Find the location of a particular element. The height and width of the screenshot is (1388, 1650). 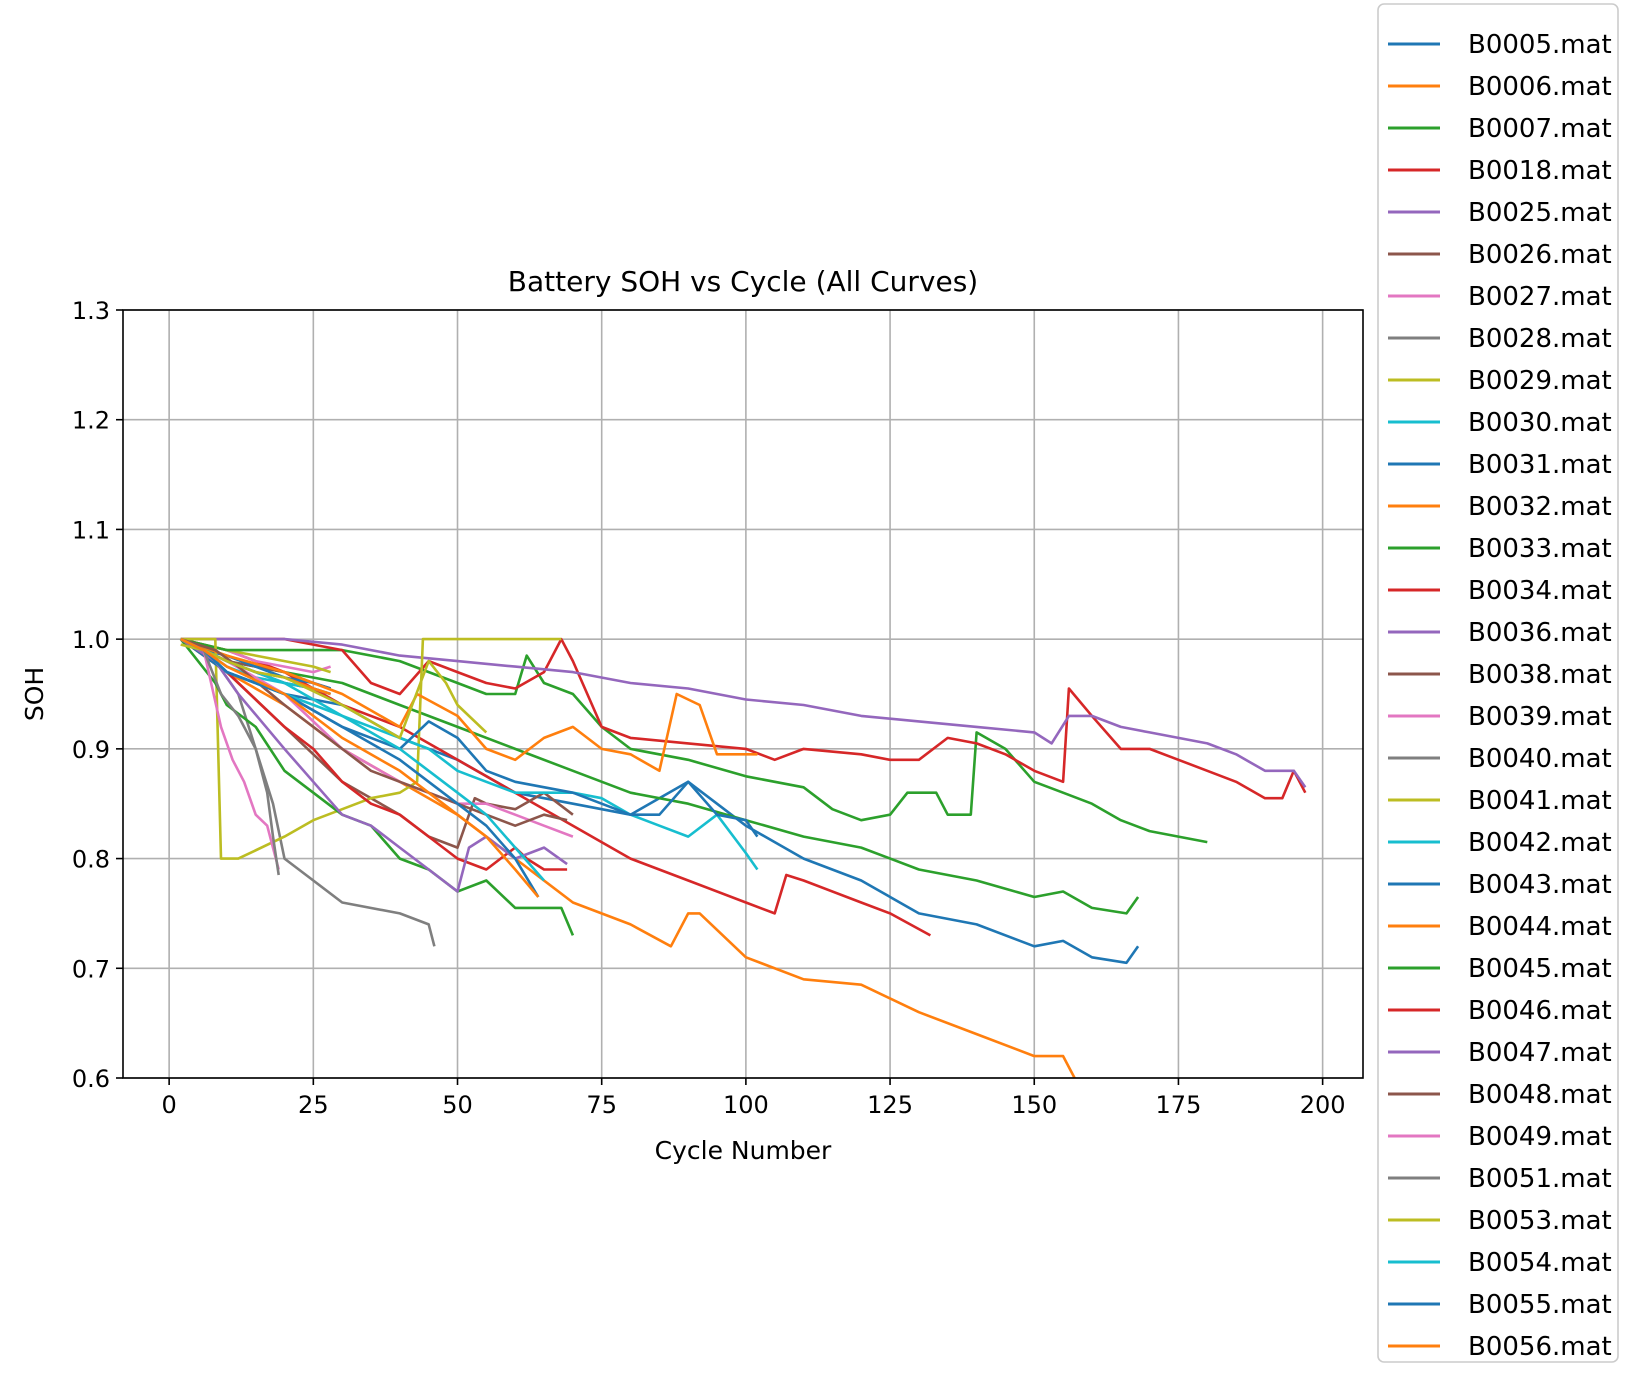

legend-label: B0033.mat is located at coordinates (1540, 549).